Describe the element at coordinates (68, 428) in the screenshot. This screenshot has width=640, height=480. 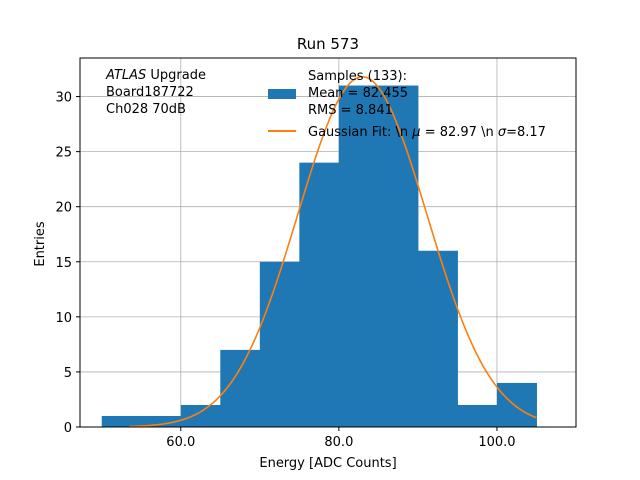
I see `y-tick-label-0: 0` at that location.